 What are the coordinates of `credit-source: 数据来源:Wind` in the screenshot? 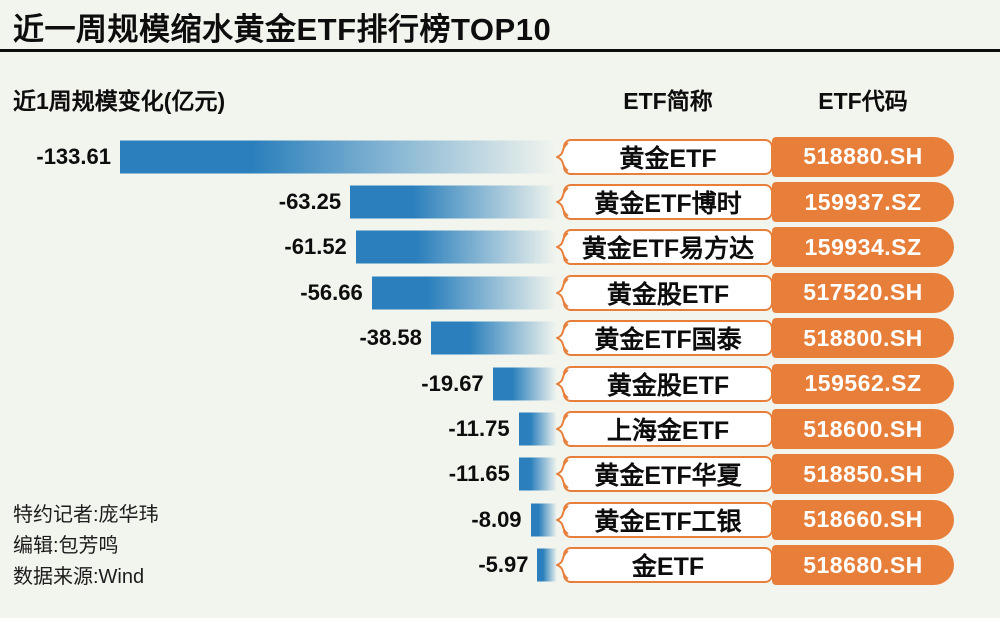 It's located at (79, 577).